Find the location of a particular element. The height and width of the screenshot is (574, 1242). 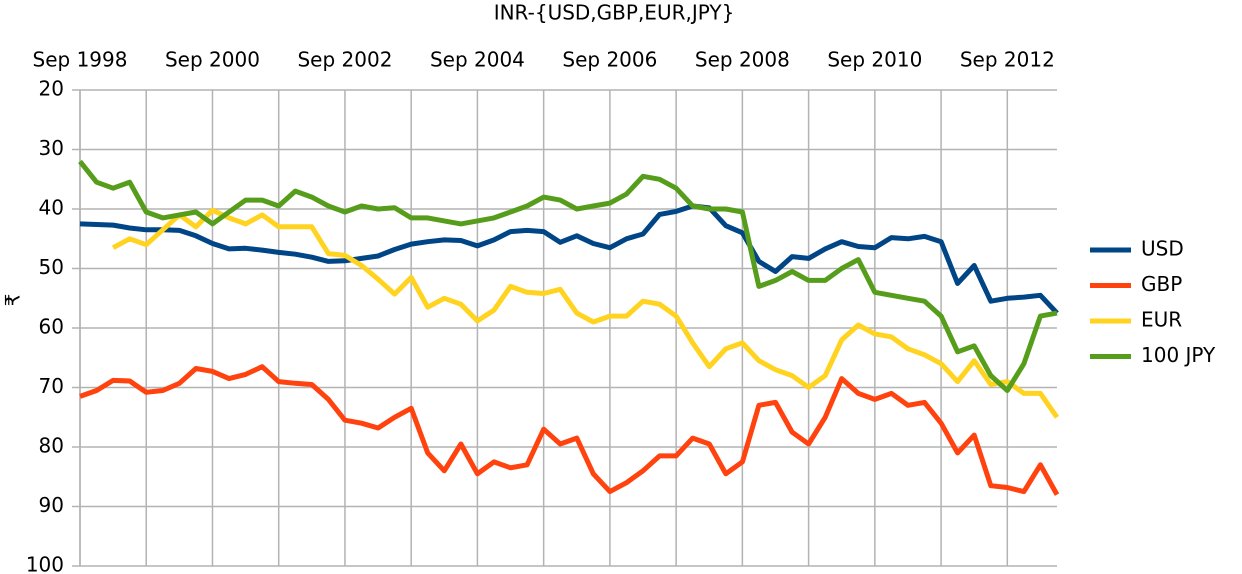

x-tick-label: Sep 2010 is located at coordinates (874, 60).